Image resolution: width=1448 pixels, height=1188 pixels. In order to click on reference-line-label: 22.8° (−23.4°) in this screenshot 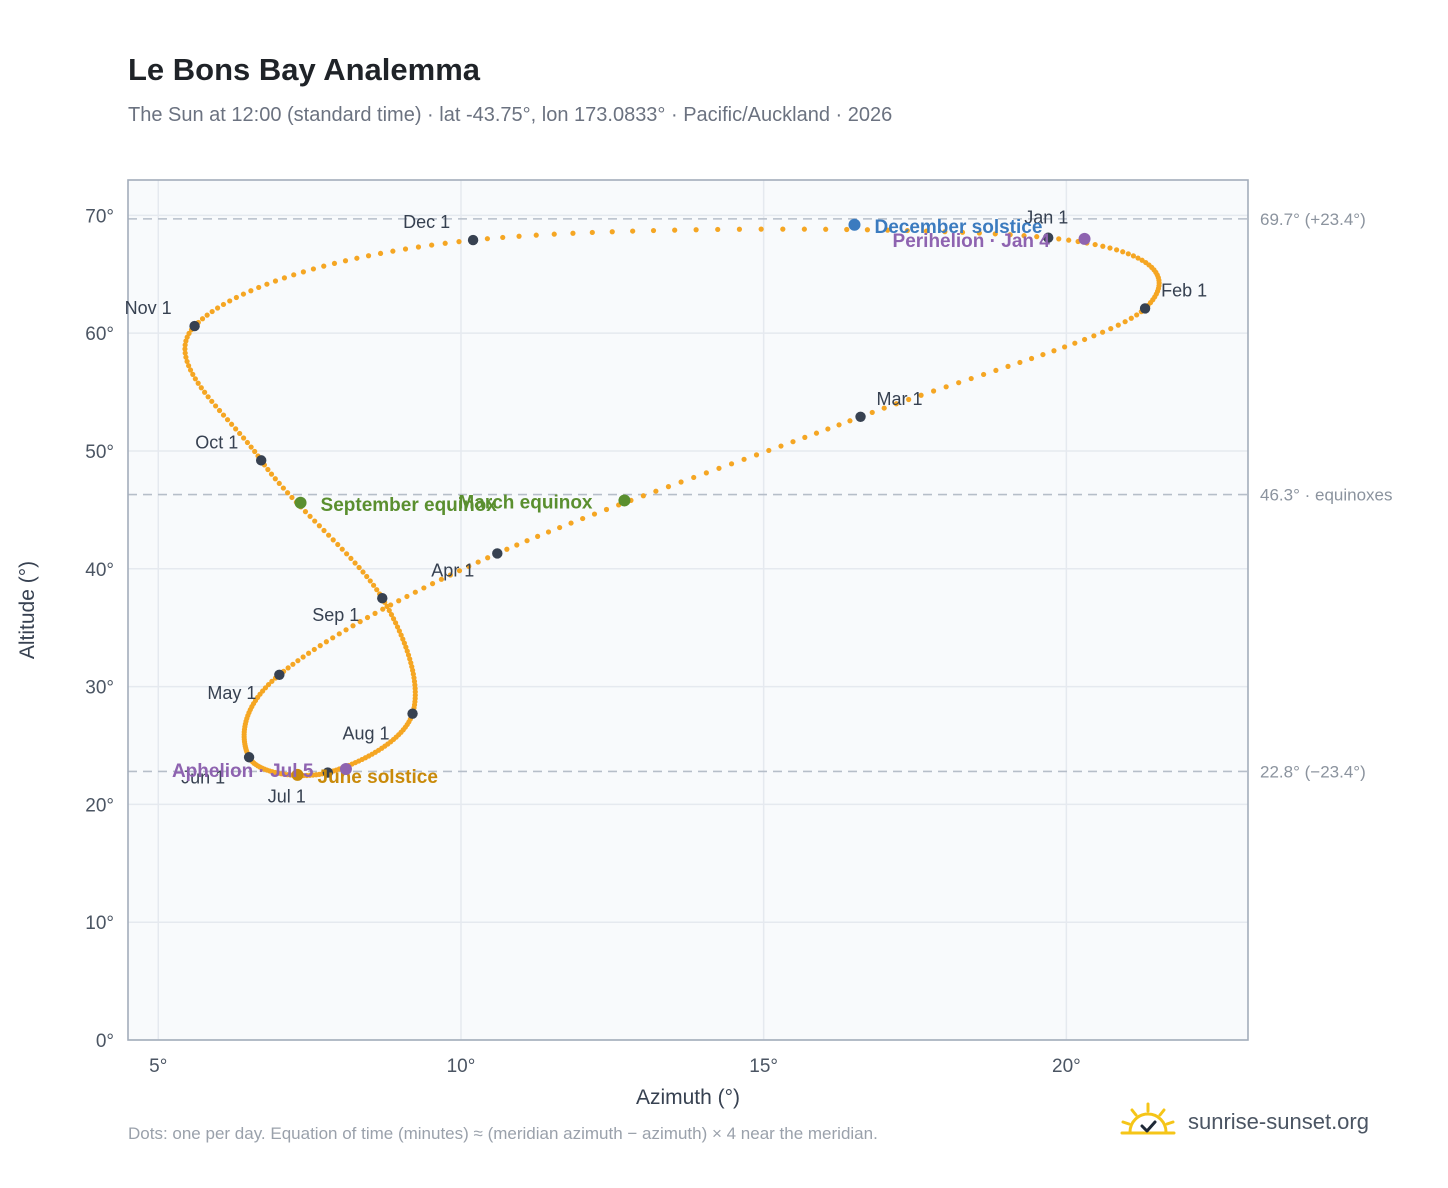, I will do `click(1313, 771)`.